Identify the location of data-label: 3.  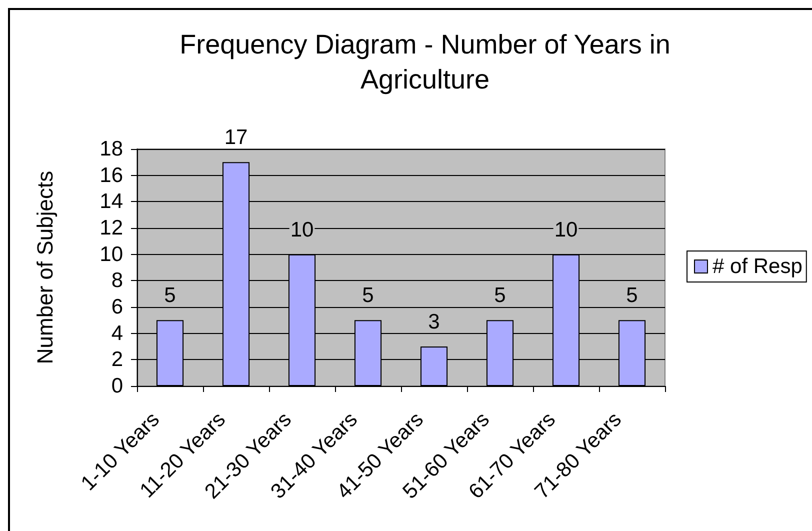
(434, 322).